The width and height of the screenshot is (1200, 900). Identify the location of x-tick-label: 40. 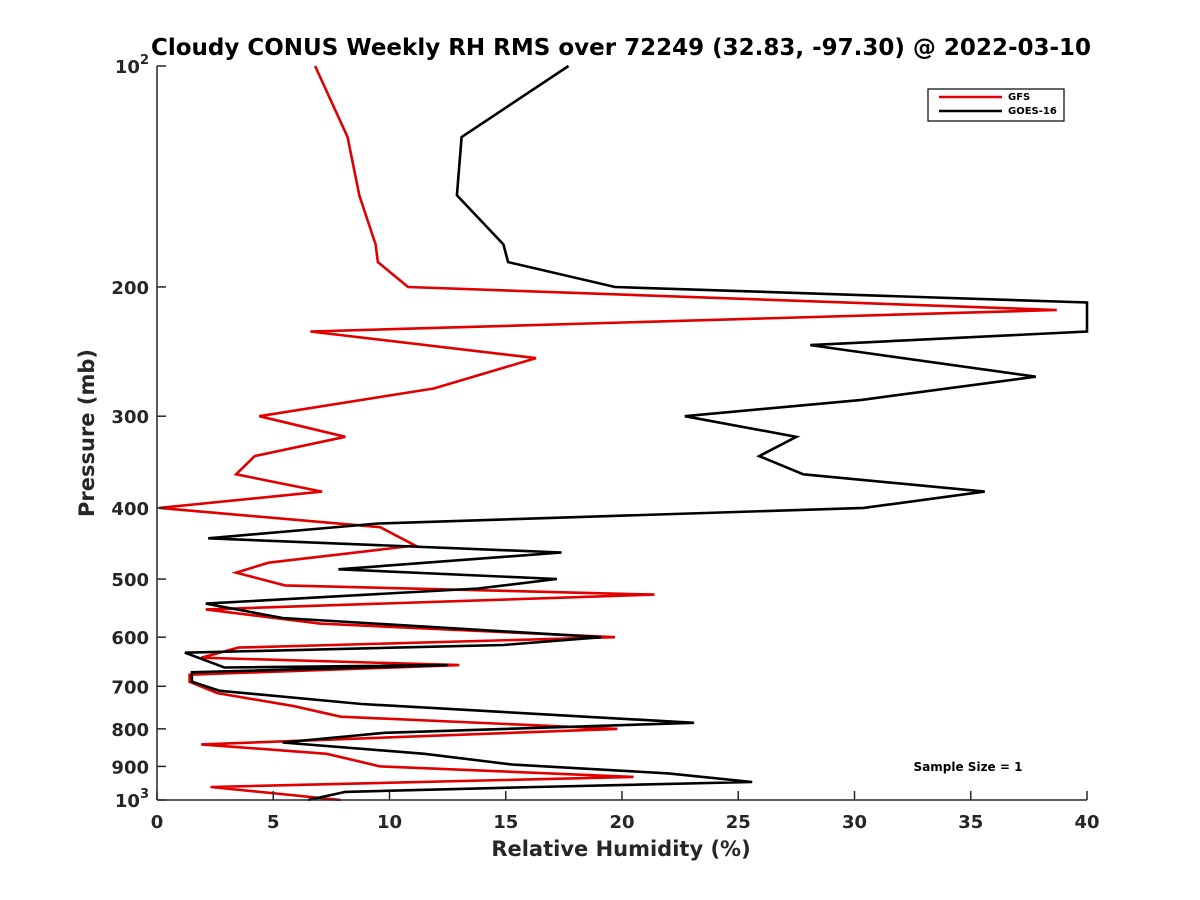
(1086, 822).